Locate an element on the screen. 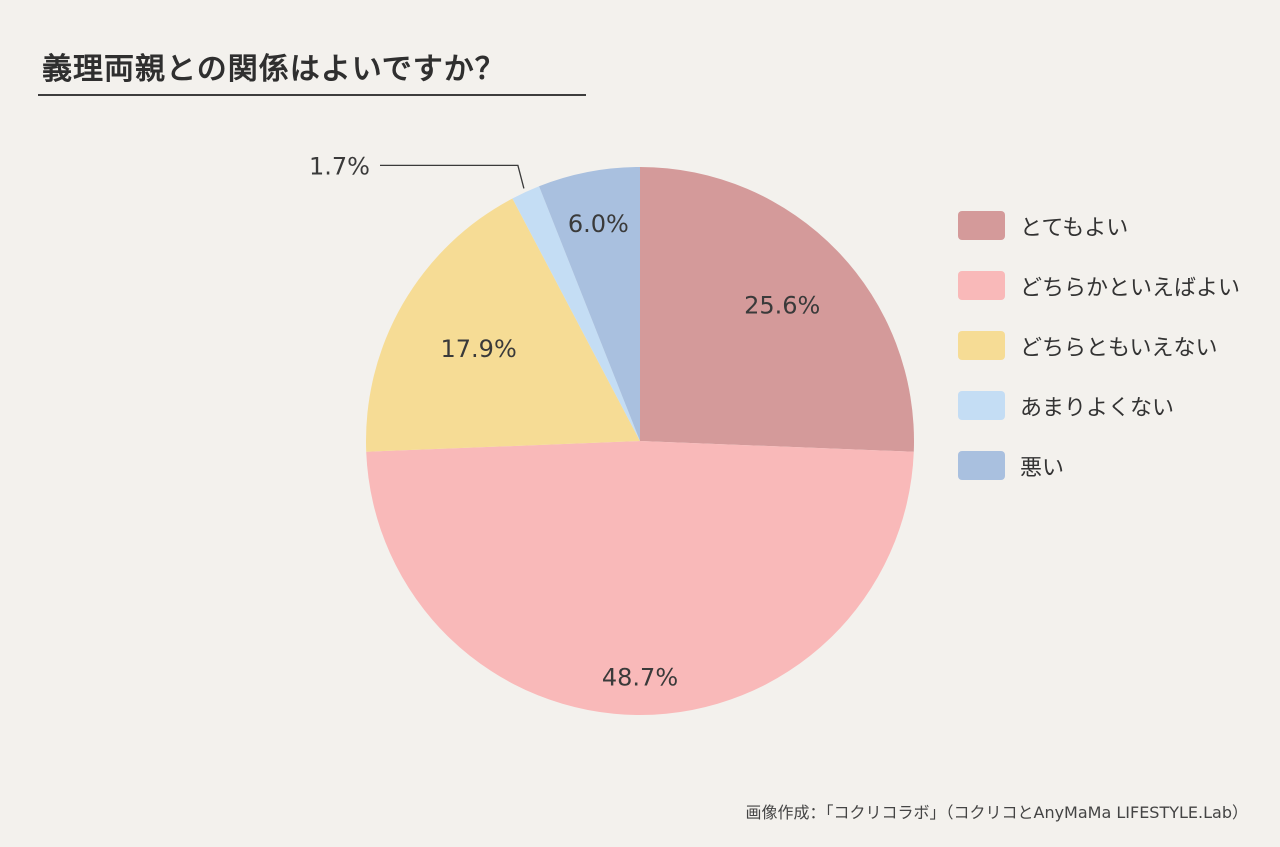 Image resolution: width=1280 pixels, height=847 pixels. legend-label: とてもよい is located at coordinates (1074, 228).